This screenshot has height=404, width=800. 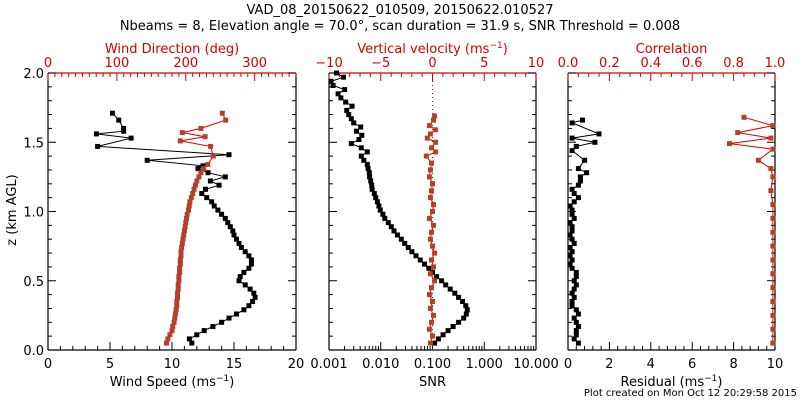 I want to click on x-axis-label-vertical: SNR, so click(x=432, y=382).